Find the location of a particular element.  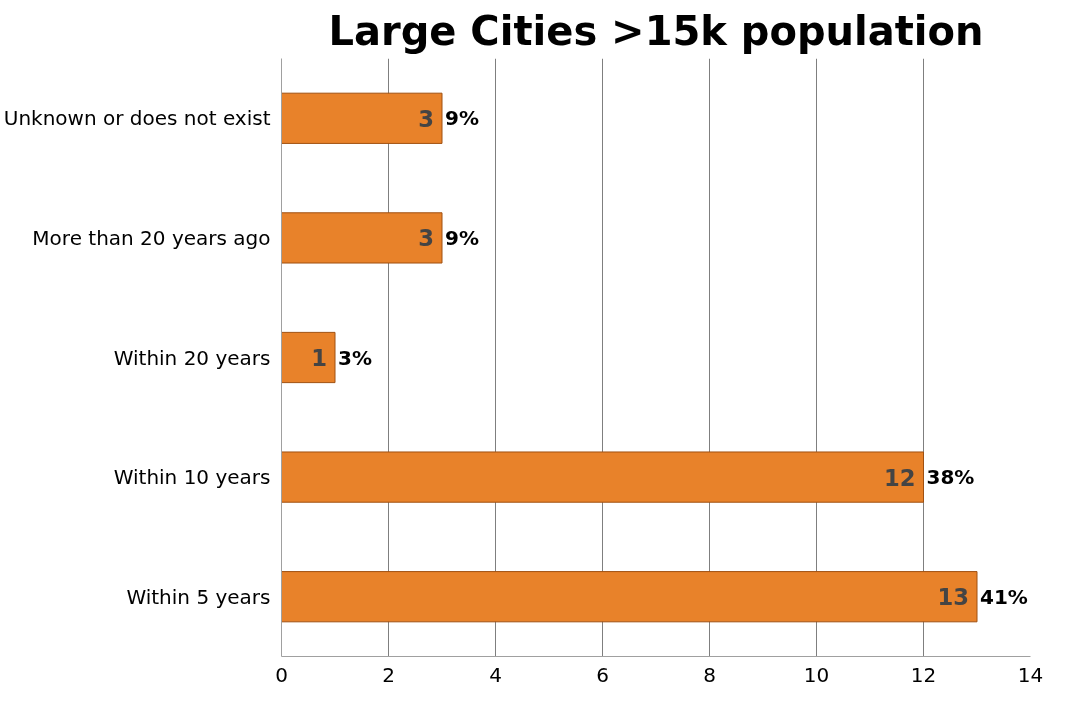

y-tick-label: Within 10 years is located at coordinates (192, 477).